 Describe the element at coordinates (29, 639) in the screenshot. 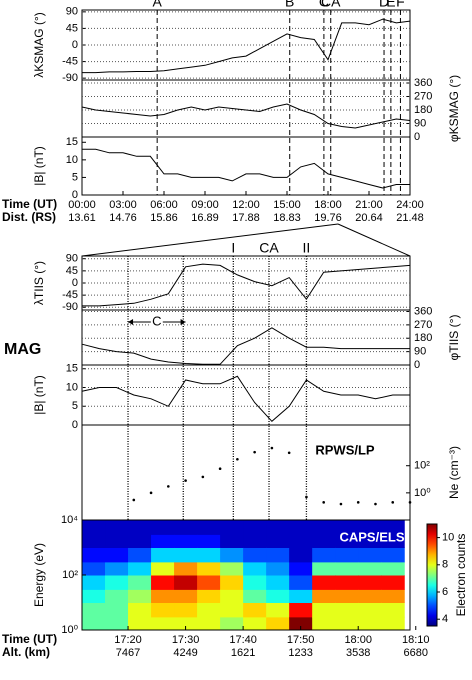

I see `x-axis-label: Time (UT)` at that location.